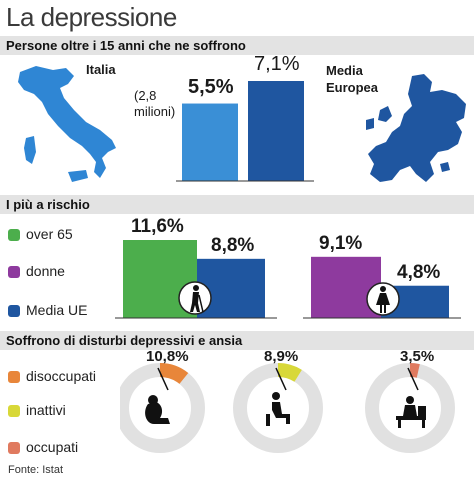  What do you see at coordinates (14, 448) in the screenshot?
I see `legend-dot-occupati` at bounding box center [14, 448].